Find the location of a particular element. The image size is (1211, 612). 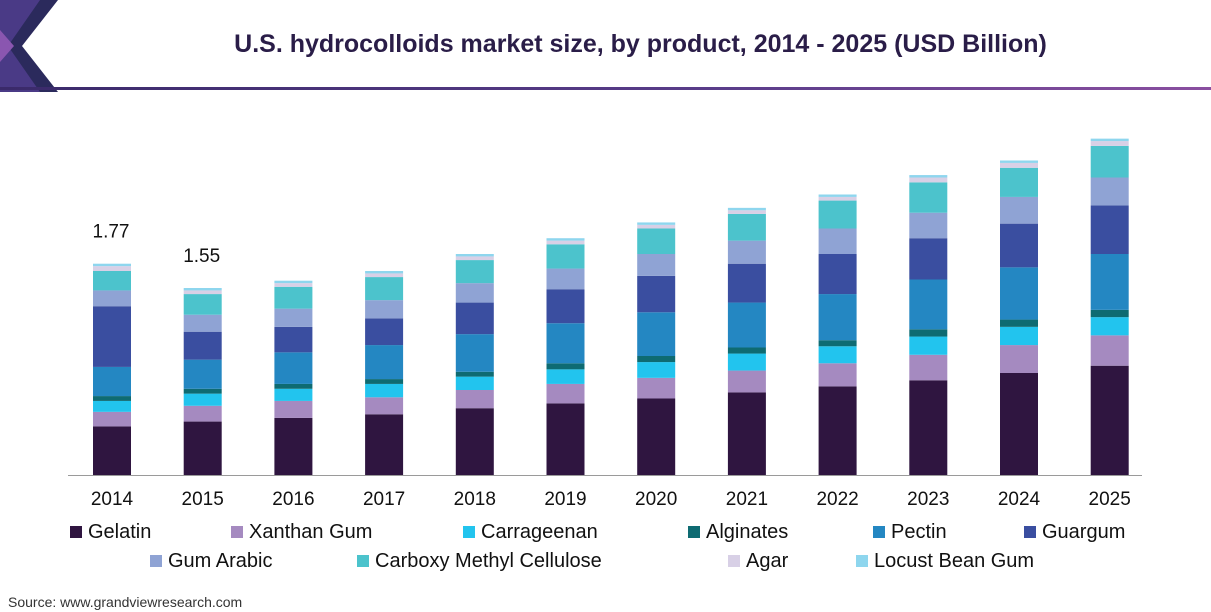

x-tick-label: 2025 is located at coordinates (1110, 499).